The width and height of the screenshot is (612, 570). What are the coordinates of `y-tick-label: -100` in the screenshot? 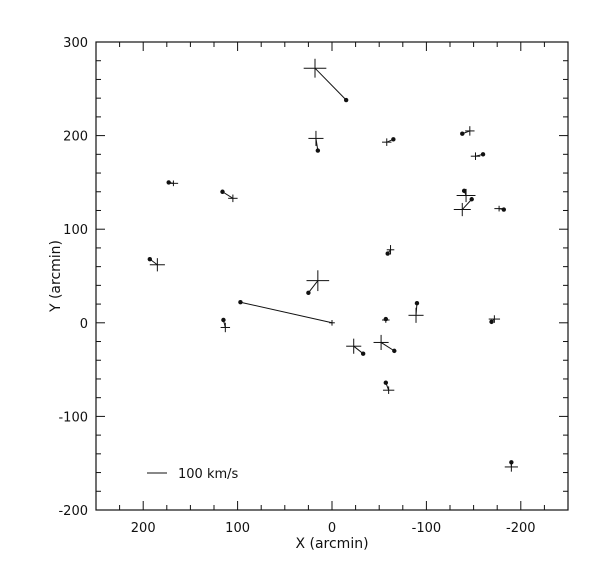 It's located at (73, 417).